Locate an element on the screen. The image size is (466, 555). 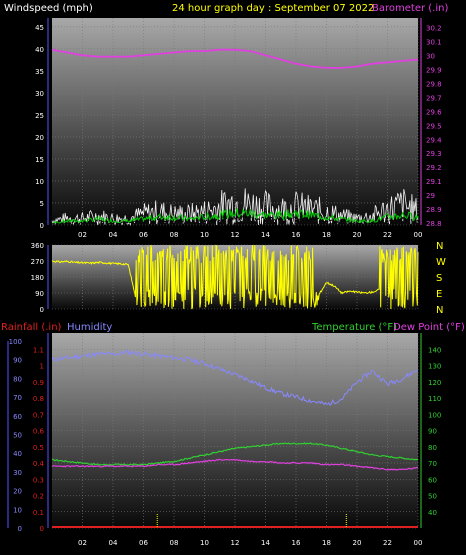
humidity-series is located at coordinates (235, 378).